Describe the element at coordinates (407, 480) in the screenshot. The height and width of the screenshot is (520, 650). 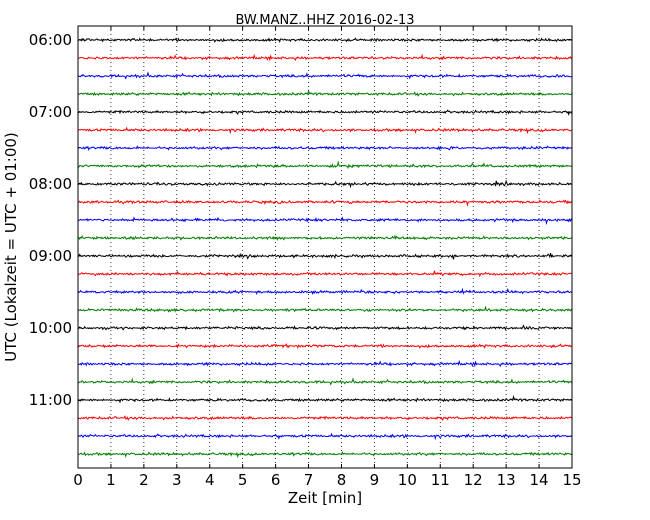
I see `x-tick-label: 10` at that location.